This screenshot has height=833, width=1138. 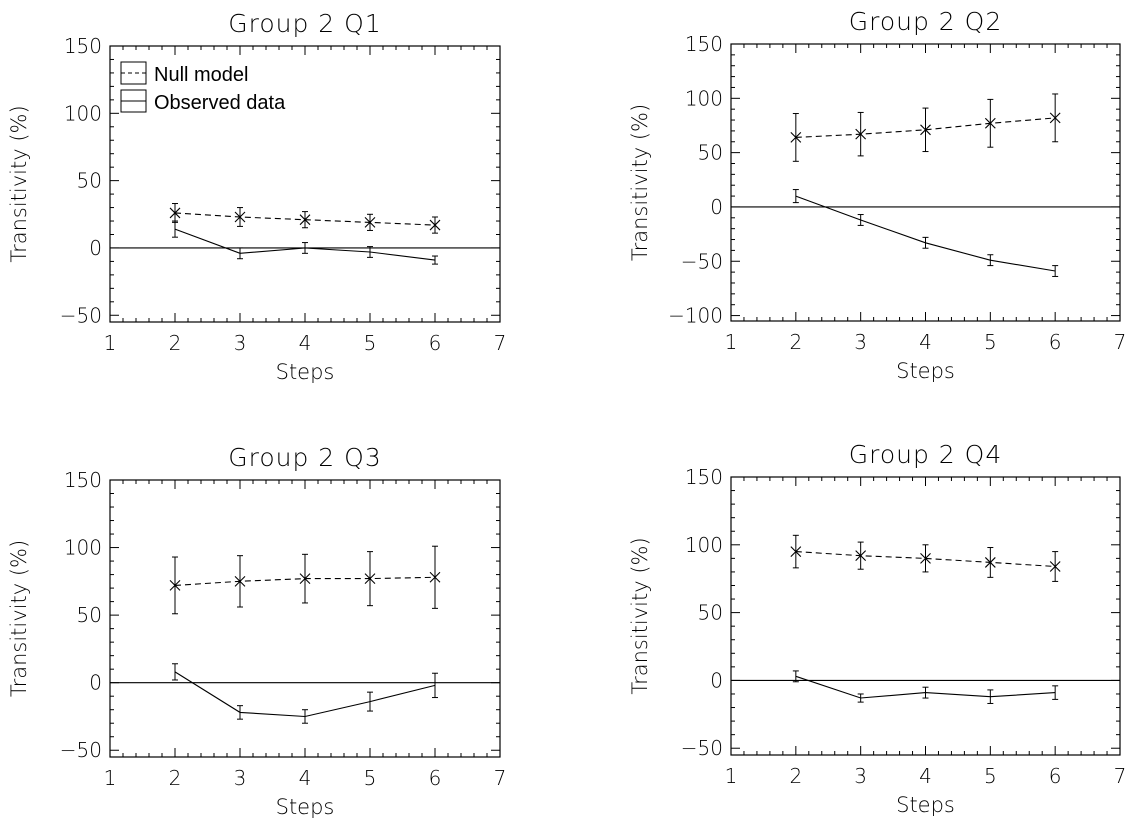 What do you see at coordinates (220, 103) in the screenshot?
I see `legend-entry-label: Observed data` at bounding box center [220, 103].